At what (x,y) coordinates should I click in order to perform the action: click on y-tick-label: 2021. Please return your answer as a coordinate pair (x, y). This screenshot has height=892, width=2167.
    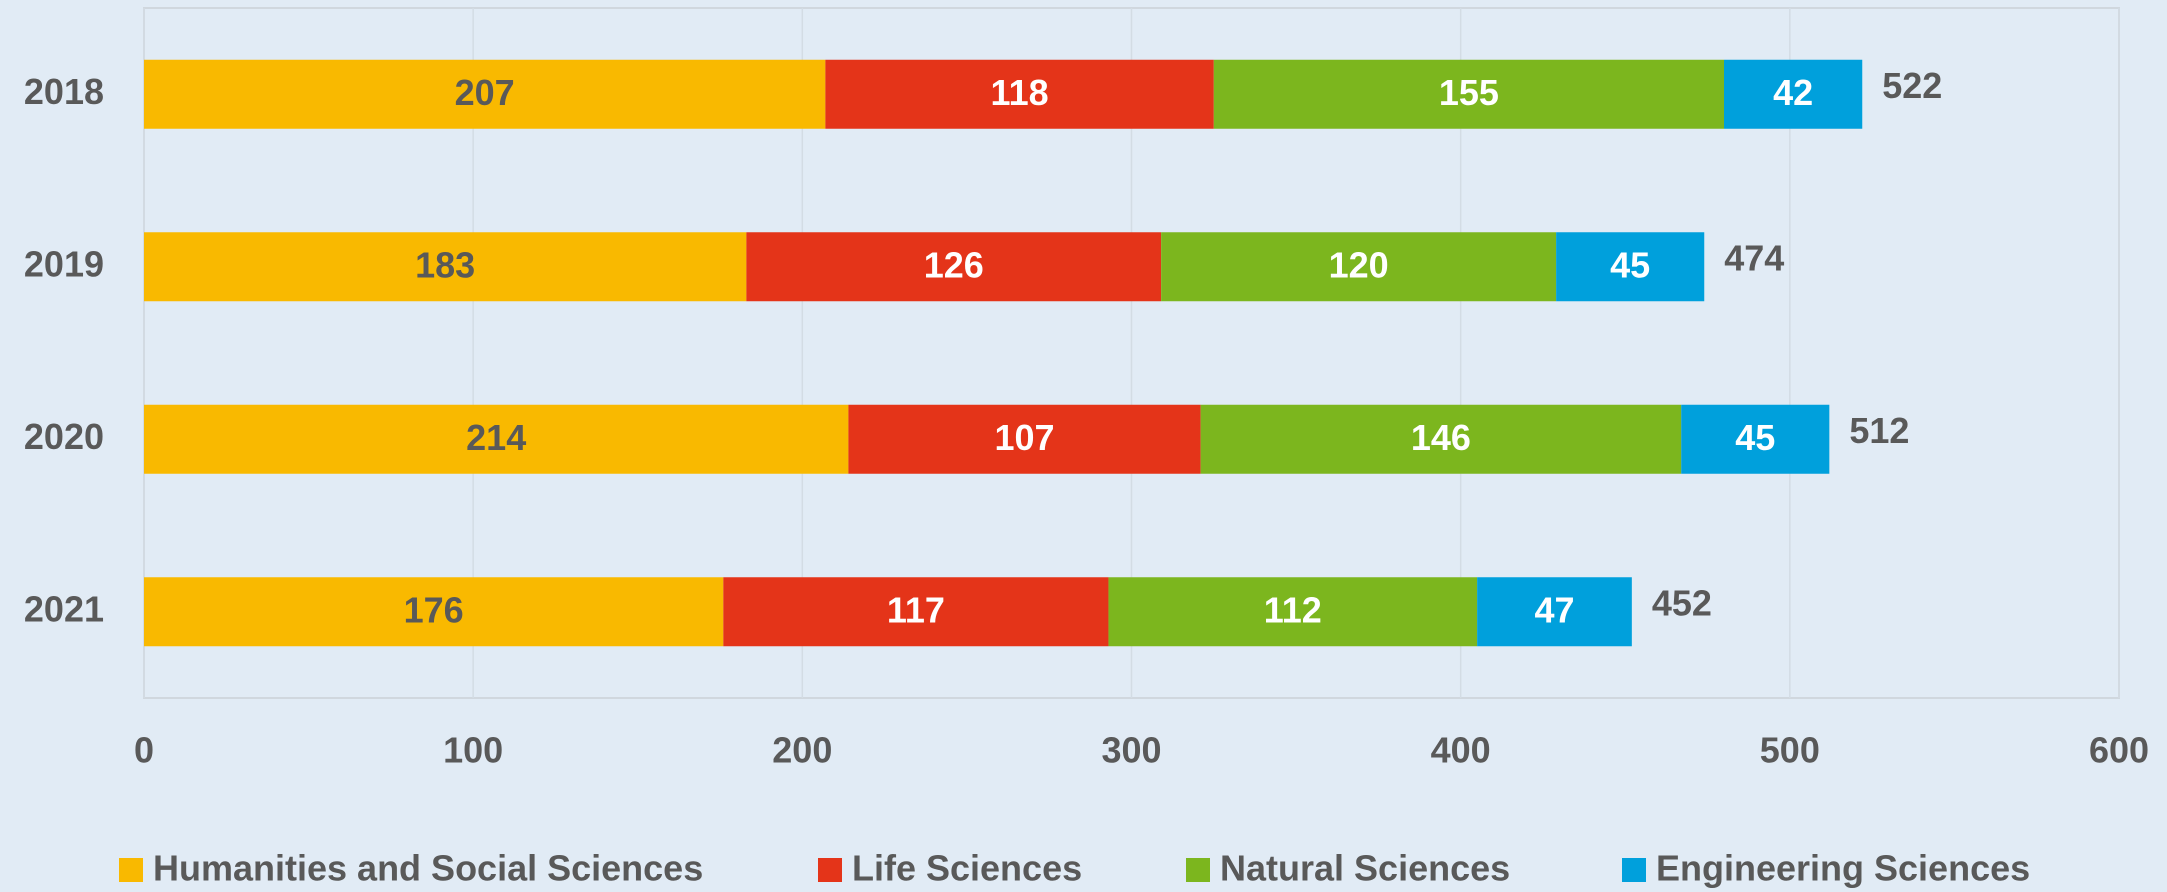
    Looking at the image, I should click on (64, 608).